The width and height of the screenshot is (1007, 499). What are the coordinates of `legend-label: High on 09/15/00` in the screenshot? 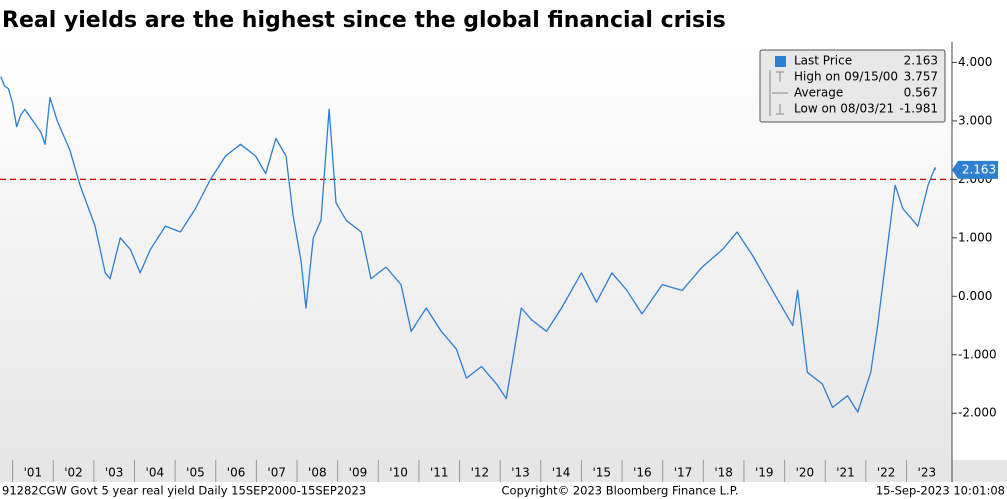 It's located at (846, 77).